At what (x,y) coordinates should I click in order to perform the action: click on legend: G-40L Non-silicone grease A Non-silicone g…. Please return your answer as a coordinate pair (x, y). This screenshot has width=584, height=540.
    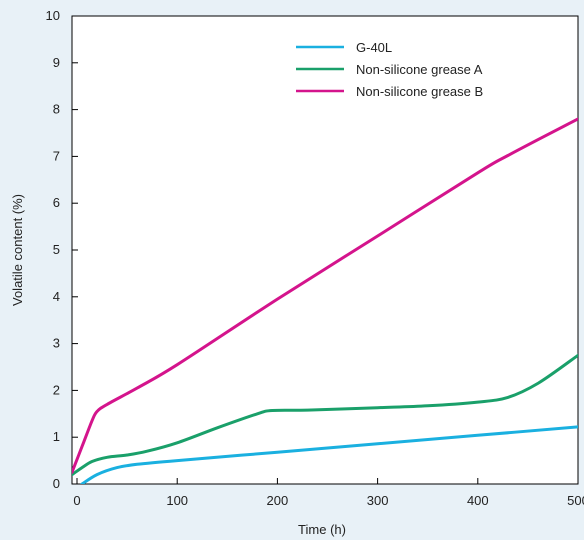
    Looking at the image, I should click on (389, 69).